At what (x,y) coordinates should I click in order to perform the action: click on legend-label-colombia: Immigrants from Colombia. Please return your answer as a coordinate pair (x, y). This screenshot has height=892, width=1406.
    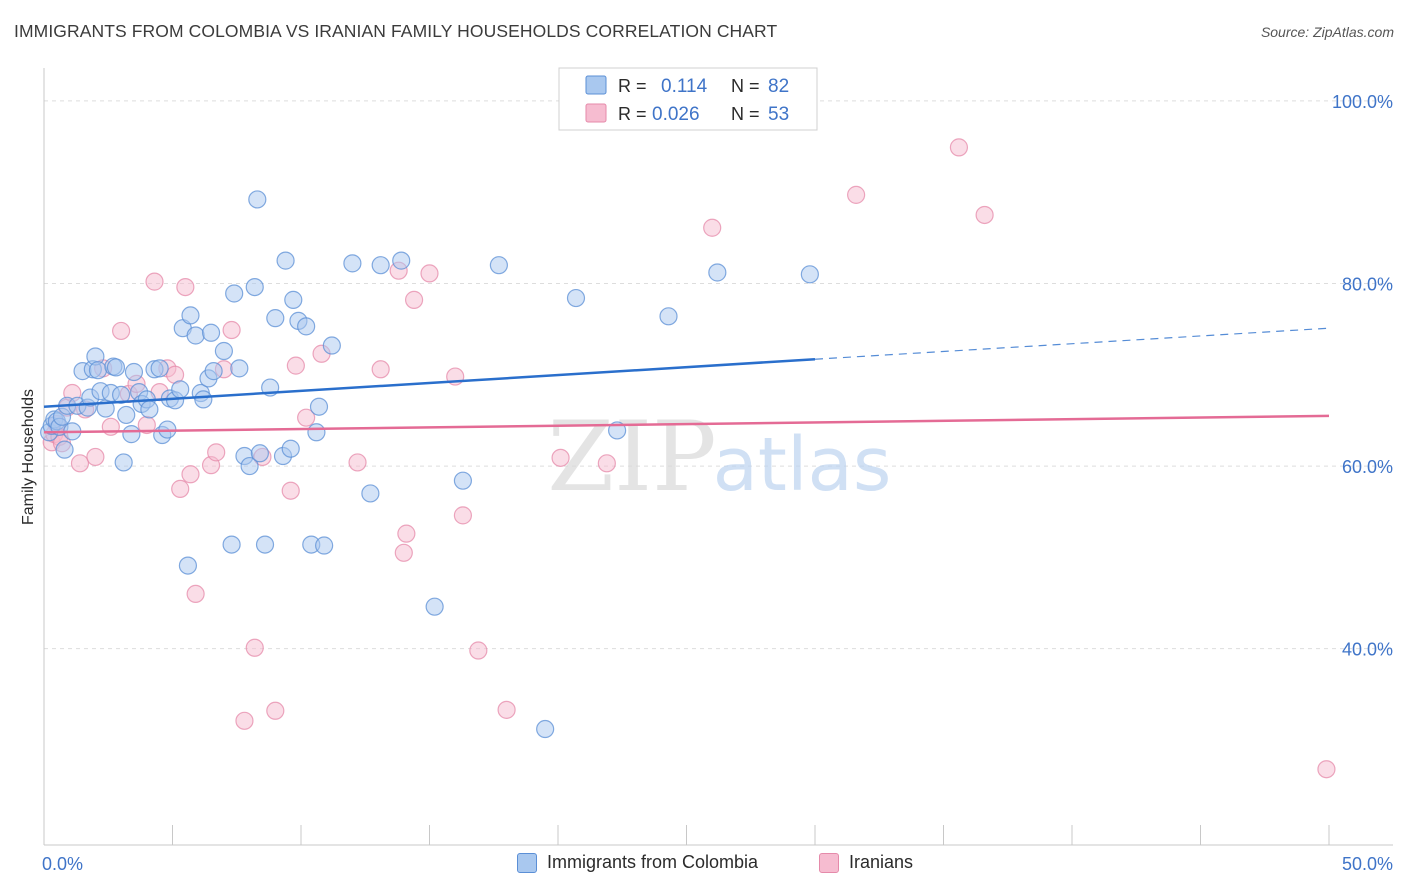
    Looking at the image, I should click on (653, 862).